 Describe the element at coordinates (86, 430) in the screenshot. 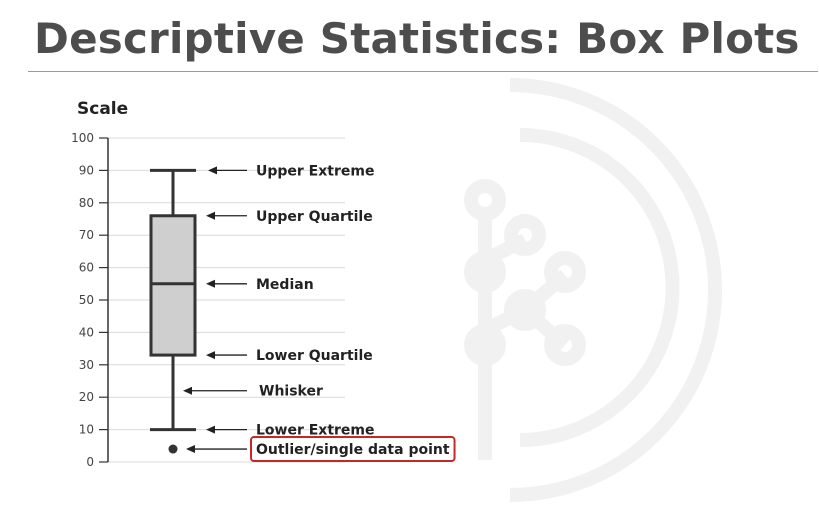

I see `y-tick-label: 10` at that location.